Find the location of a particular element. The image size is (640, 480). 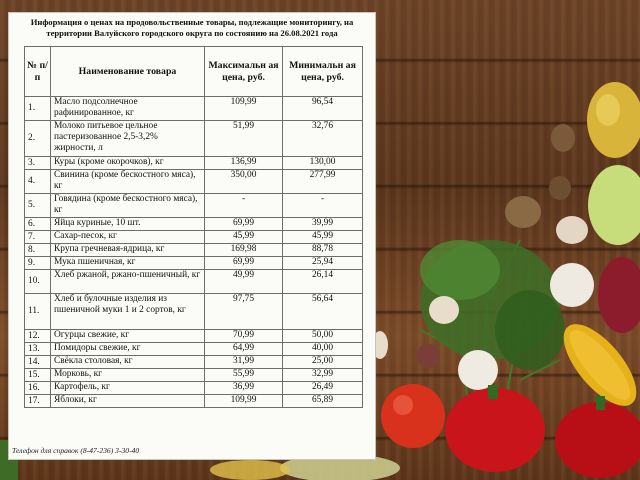

product-name: Куры (кроме окорочков), кг is located at coordinates (127, 163).